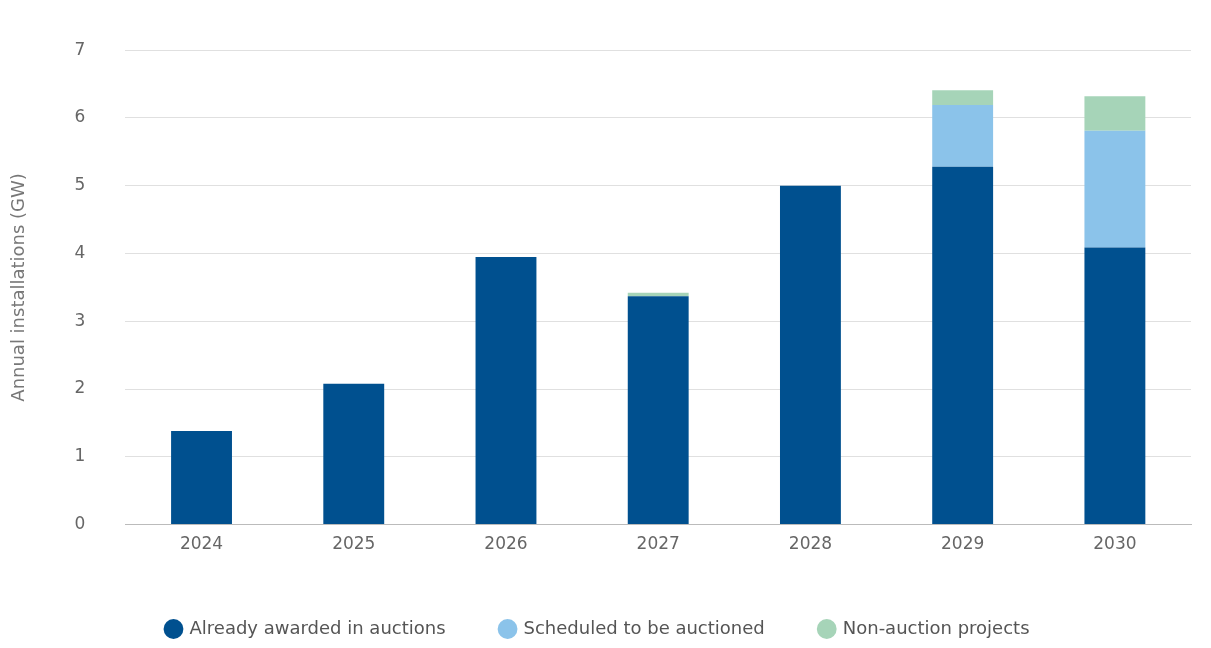  I want to click on y-tick-label: 5, so click(80, 184).